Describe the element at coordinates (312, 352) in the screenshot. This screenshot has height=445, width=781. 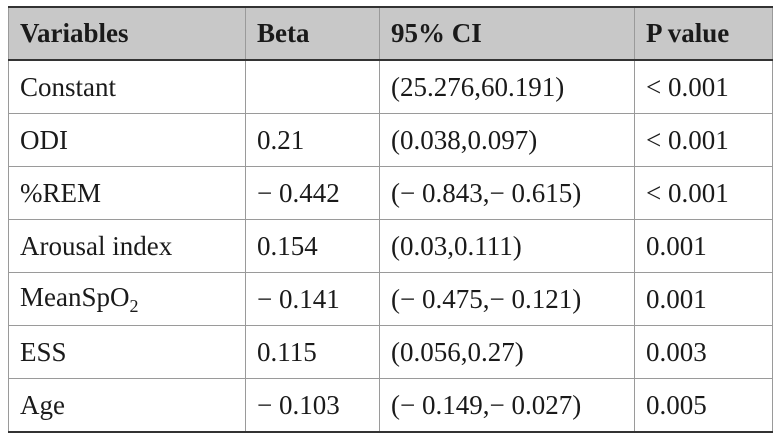
I see `cell-beta: 0.115` at that location.